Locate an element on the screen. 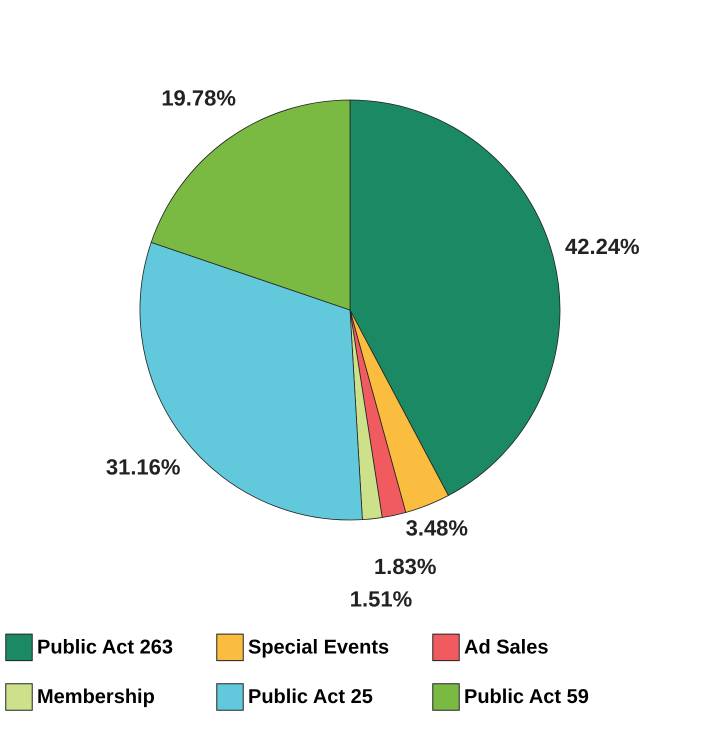 The image size is (725, 752). legend-label: Public Act 25 is located at coordinates (310, 697).